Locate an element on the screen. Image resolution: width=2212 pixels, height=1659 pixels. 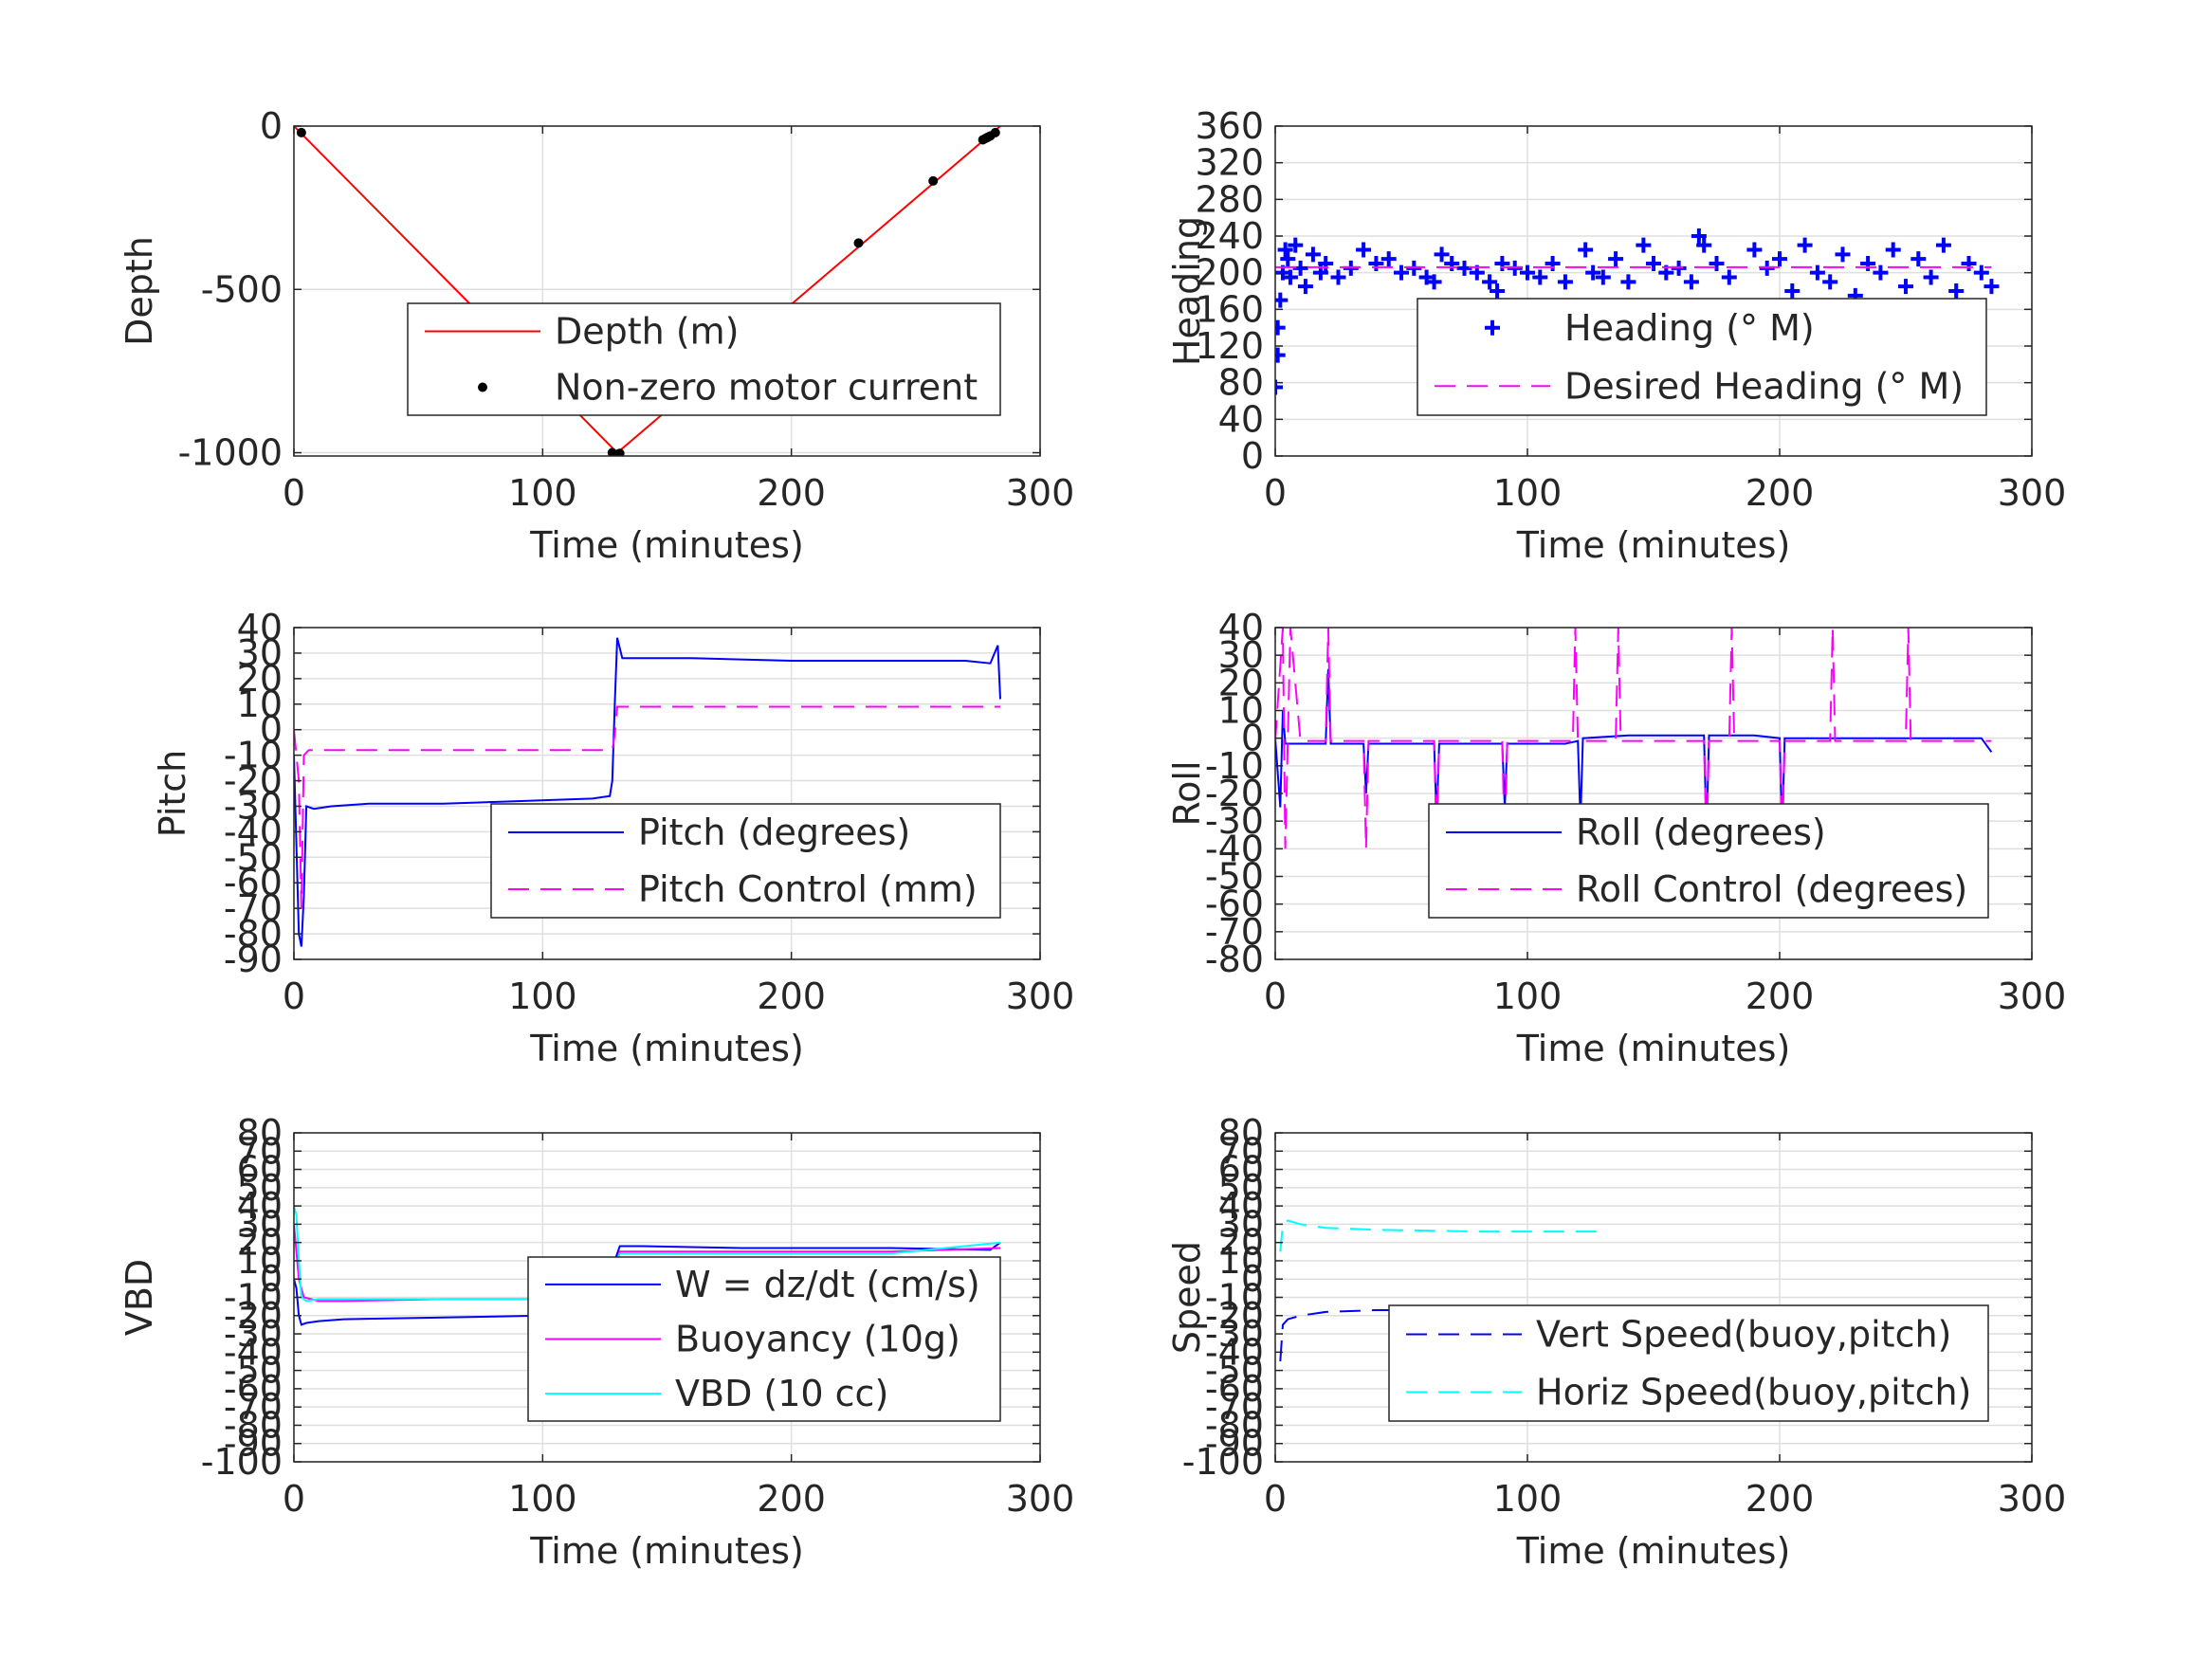
pitch-axes-box is located at coordinates (667, 793).